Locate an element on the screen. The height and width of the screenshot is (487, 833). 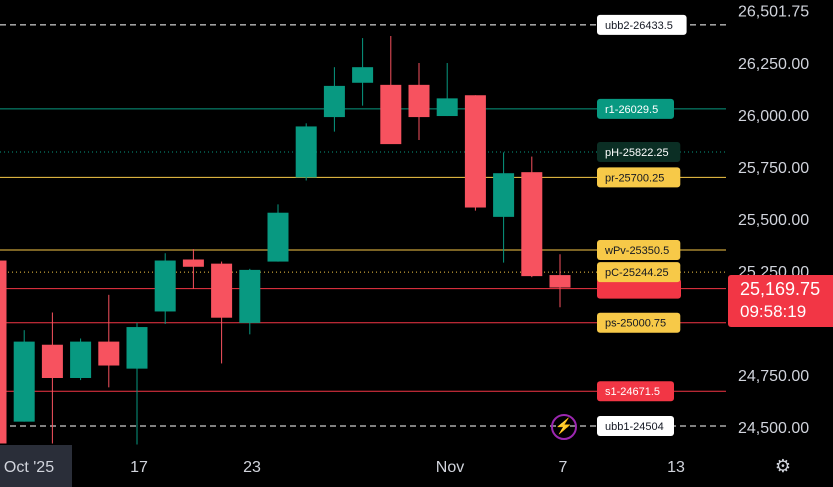
level-label: ps-25000.75 is located at coordinates (635, 324).